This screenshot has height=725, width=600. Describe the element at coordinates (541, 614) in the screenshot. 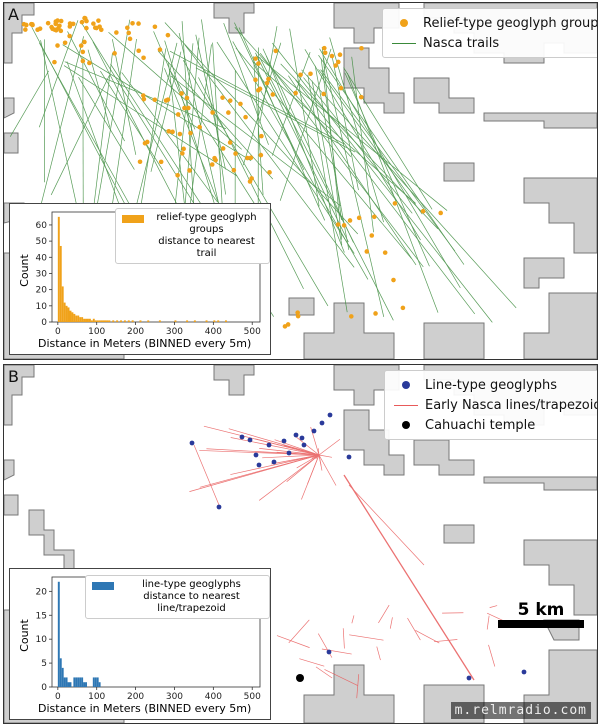

I see `scale-bar: 5 km` at that location.